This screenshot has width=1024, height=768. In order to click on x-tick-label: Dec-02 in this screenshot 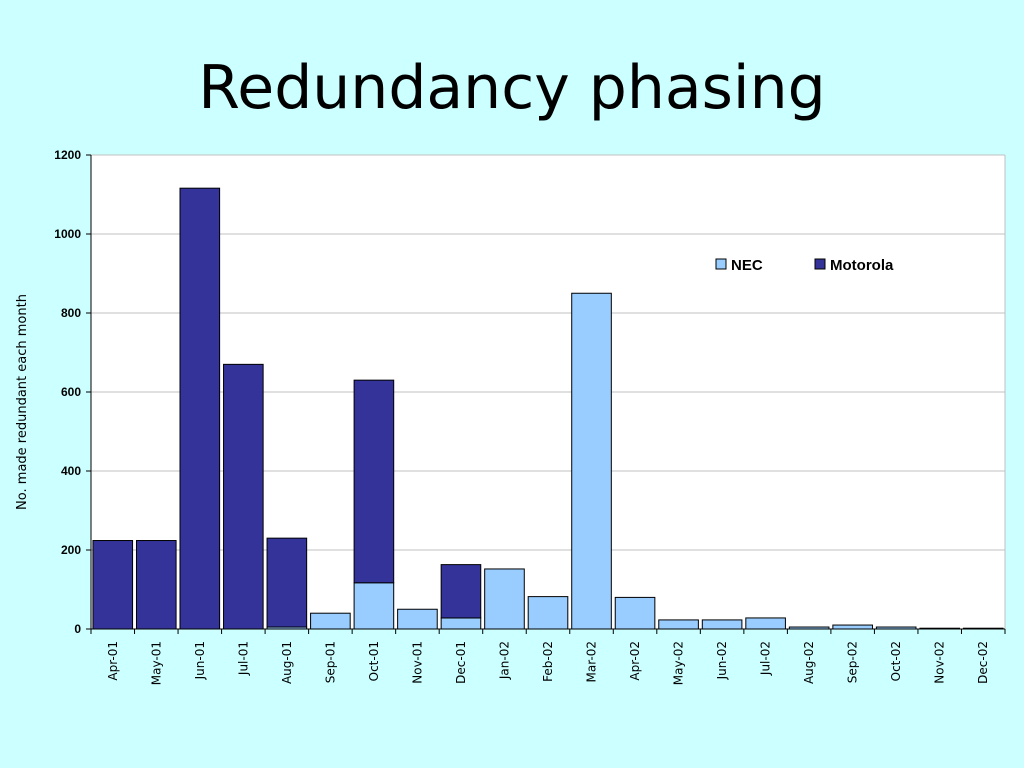, I will do `click(983, 662)`.